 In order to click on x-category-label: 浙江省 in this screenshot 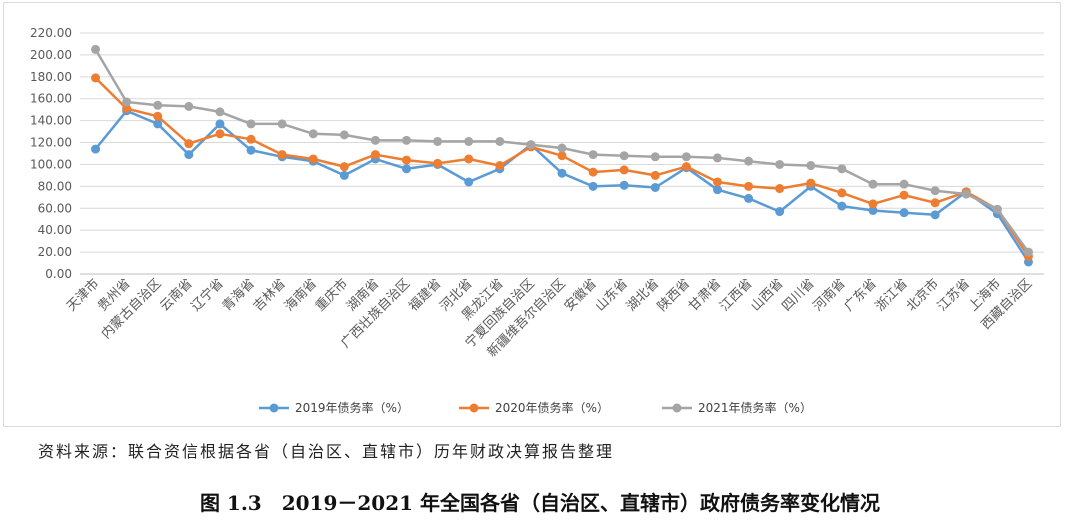, I will do `click(892, 295)`.